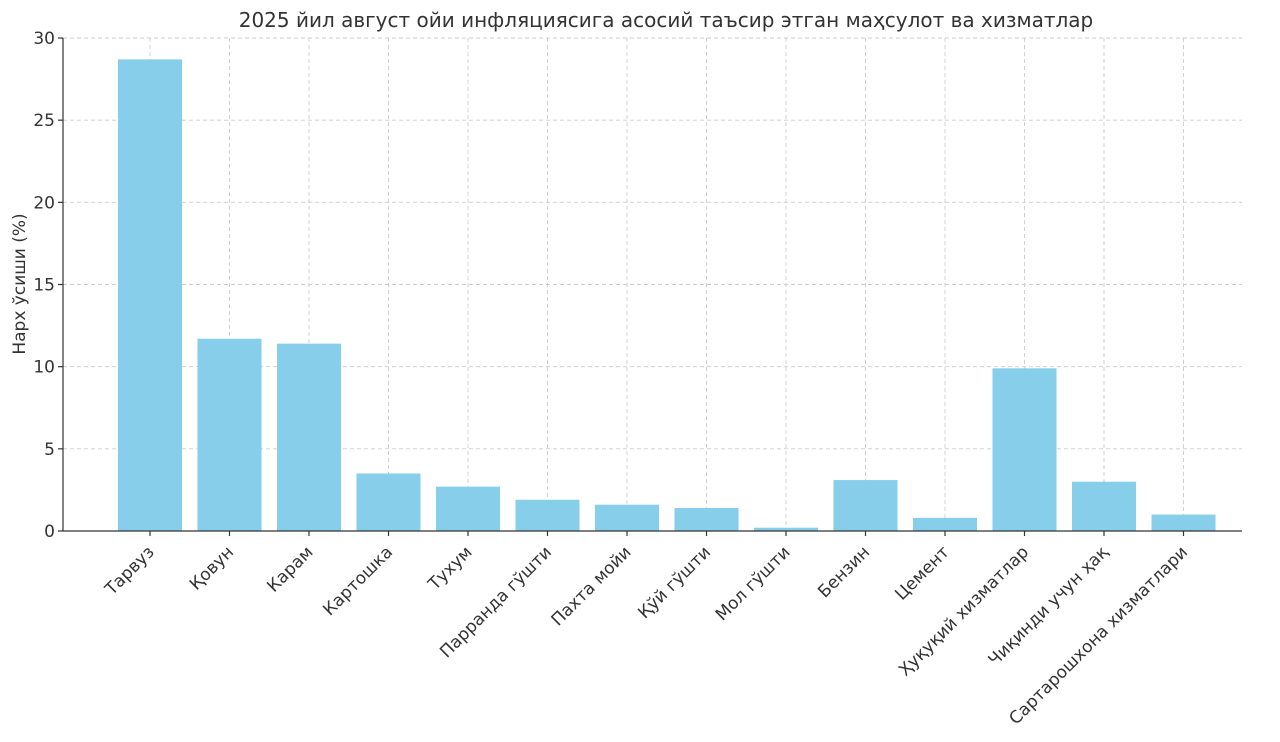  I want to click on x-tick-label: Қовун, so click(212, 568).